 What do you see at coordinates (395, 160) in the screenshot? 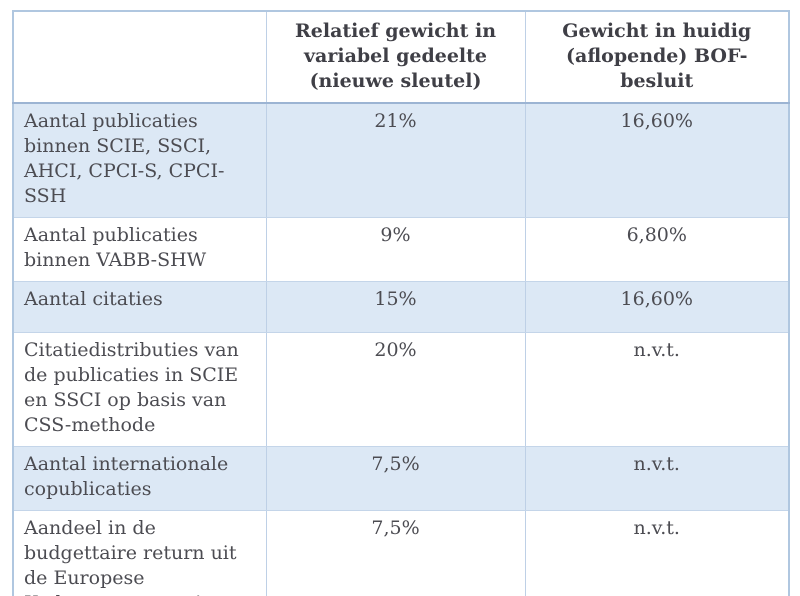
I see `row-new-weight: 21%` at bounding box center [395, 160].